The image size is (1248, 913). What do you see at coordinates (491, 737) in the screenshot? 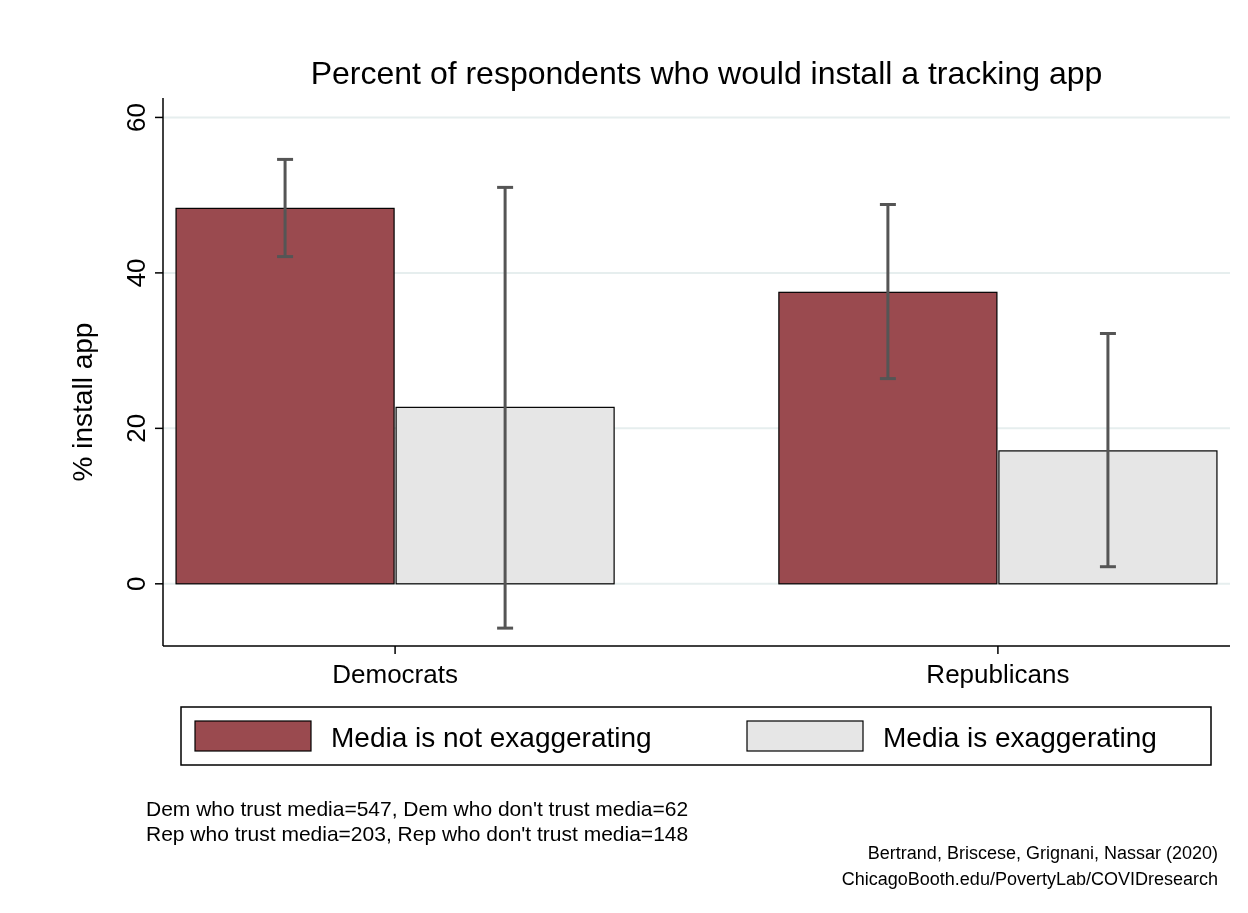
I see `legend-label: Media is not exaggerating` at bounding box center [491, 737].